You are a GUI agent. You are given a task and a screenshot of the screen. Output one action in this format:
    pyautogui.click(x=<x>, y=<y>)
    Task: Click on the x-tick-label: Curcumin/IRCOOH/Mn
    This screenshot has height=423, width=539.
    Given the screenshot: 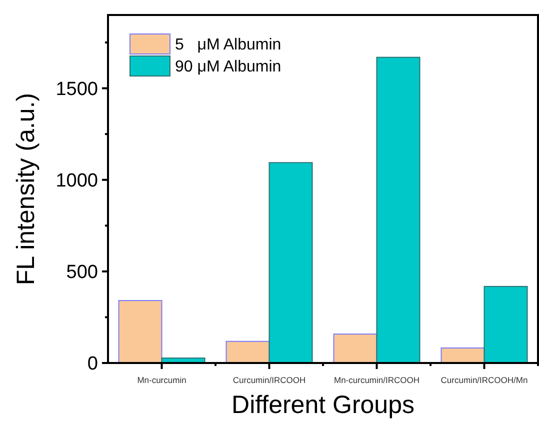 What is the action you would take?
    pyautogui.click(x=484, y=380)
    